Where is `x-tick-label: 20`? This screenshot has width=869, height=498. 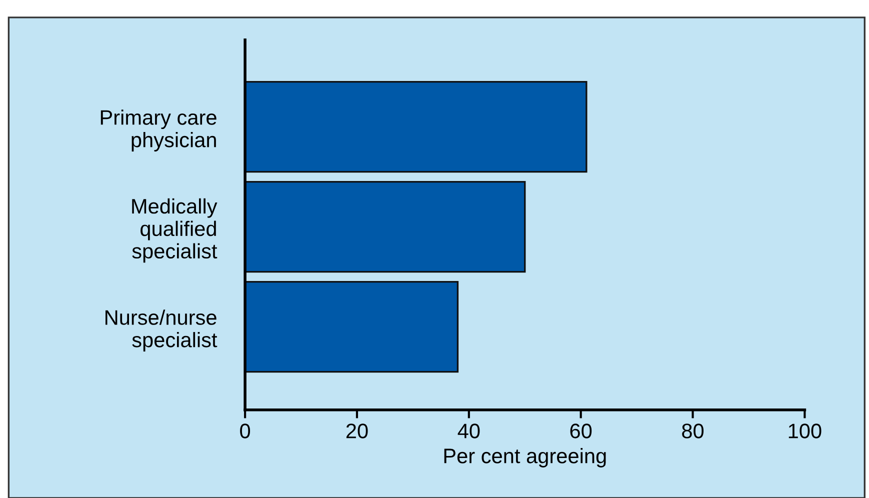 x-tick-label: 20 is located at coordinates (357, 431).